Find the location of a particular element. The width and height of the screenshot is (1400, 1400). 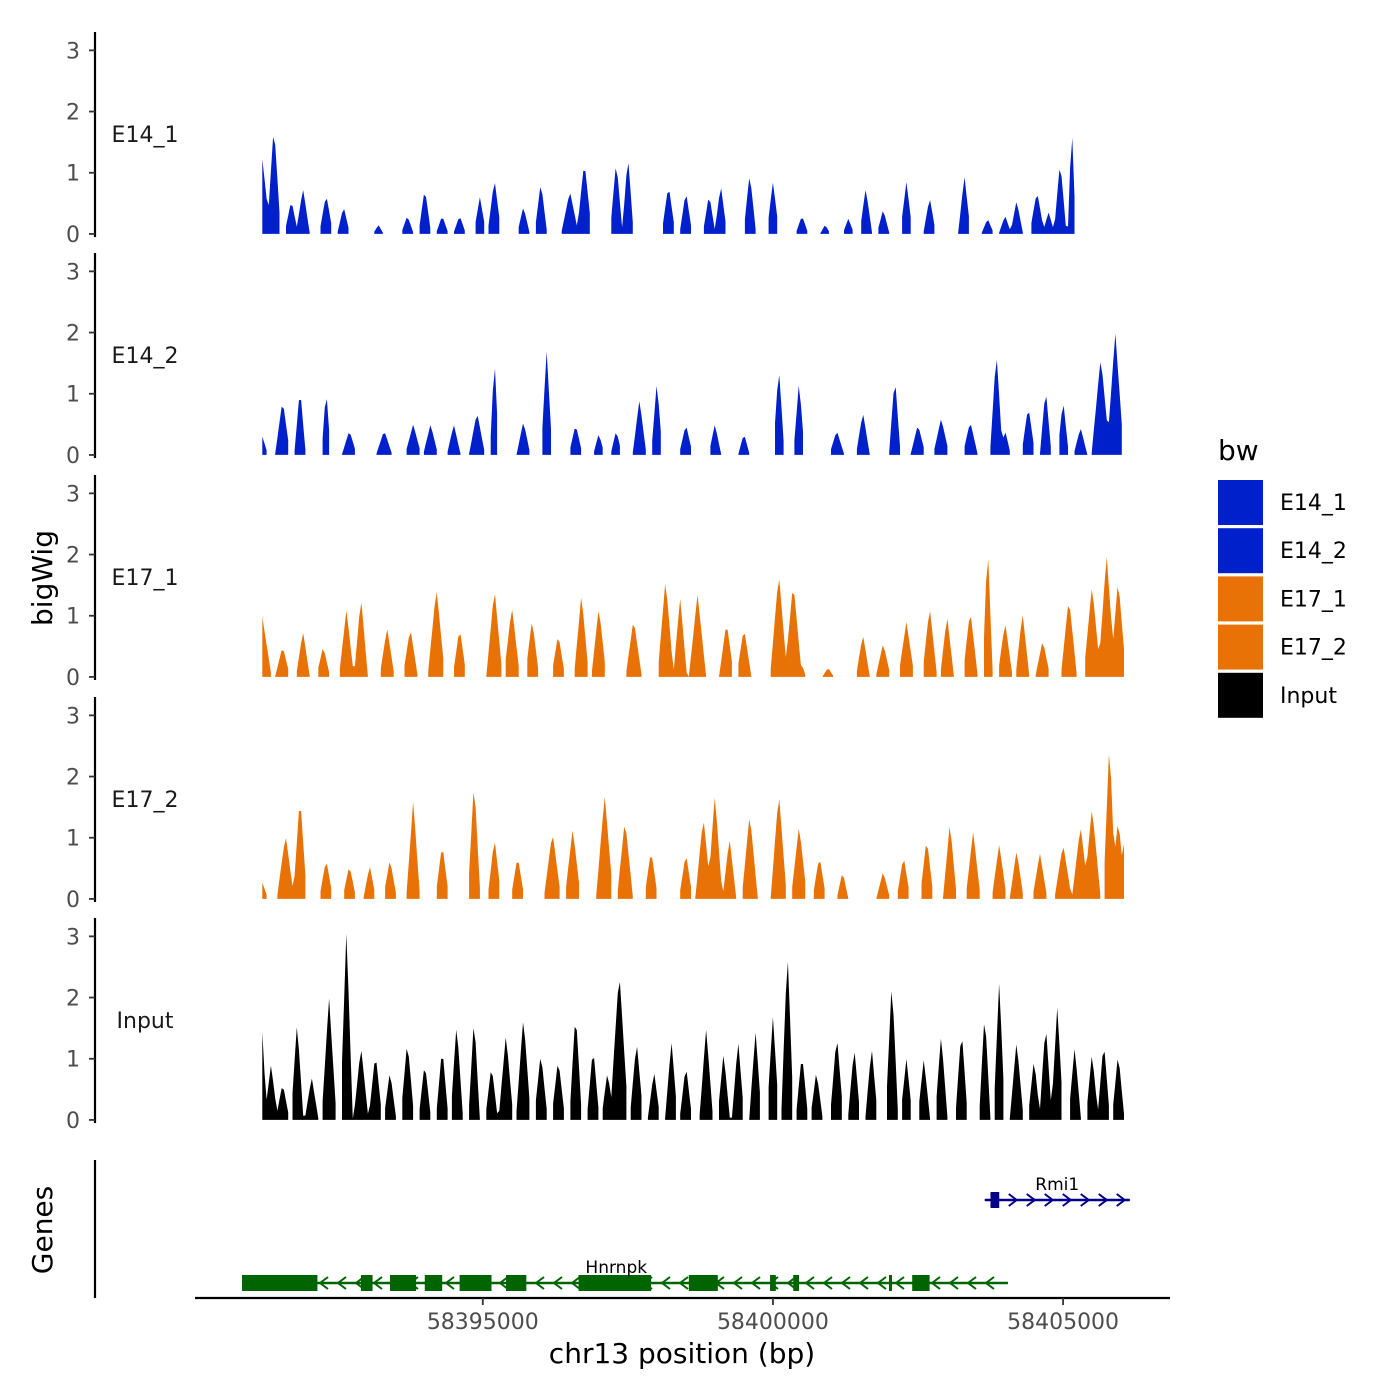

track-Input: 0 1 2 3 Input is located at coordinates (595, 1026).